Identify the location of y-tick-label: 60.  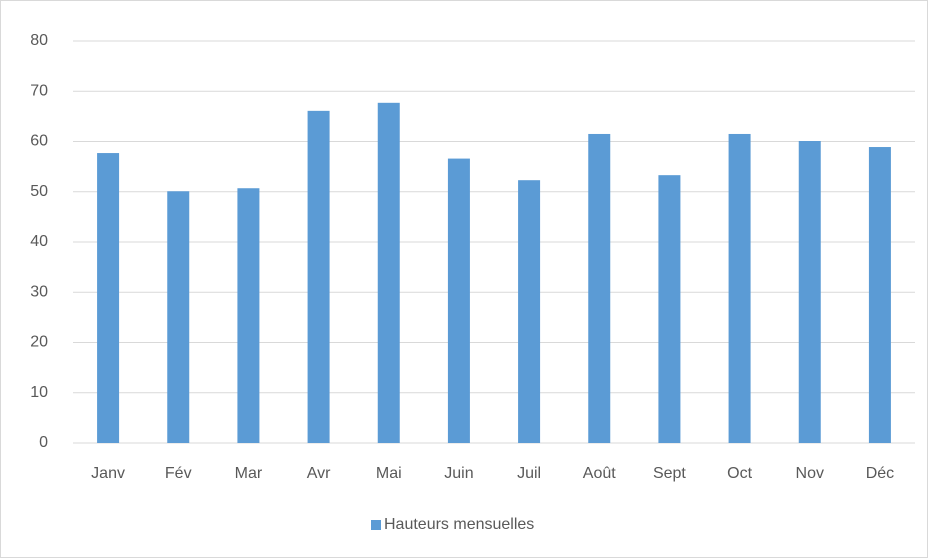
(39, 141).